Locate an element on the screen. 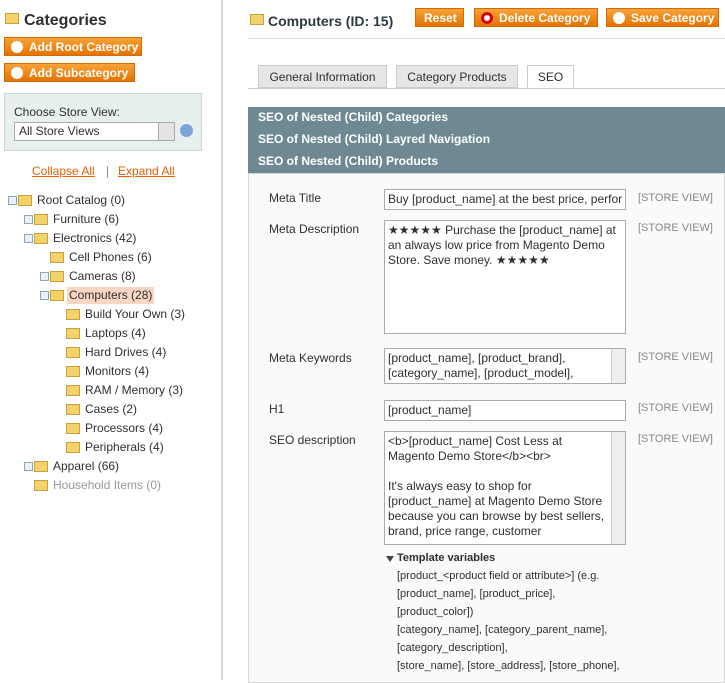 The image size is (725, 683). expand-link: Expand All is located at coordinates (146, 171).